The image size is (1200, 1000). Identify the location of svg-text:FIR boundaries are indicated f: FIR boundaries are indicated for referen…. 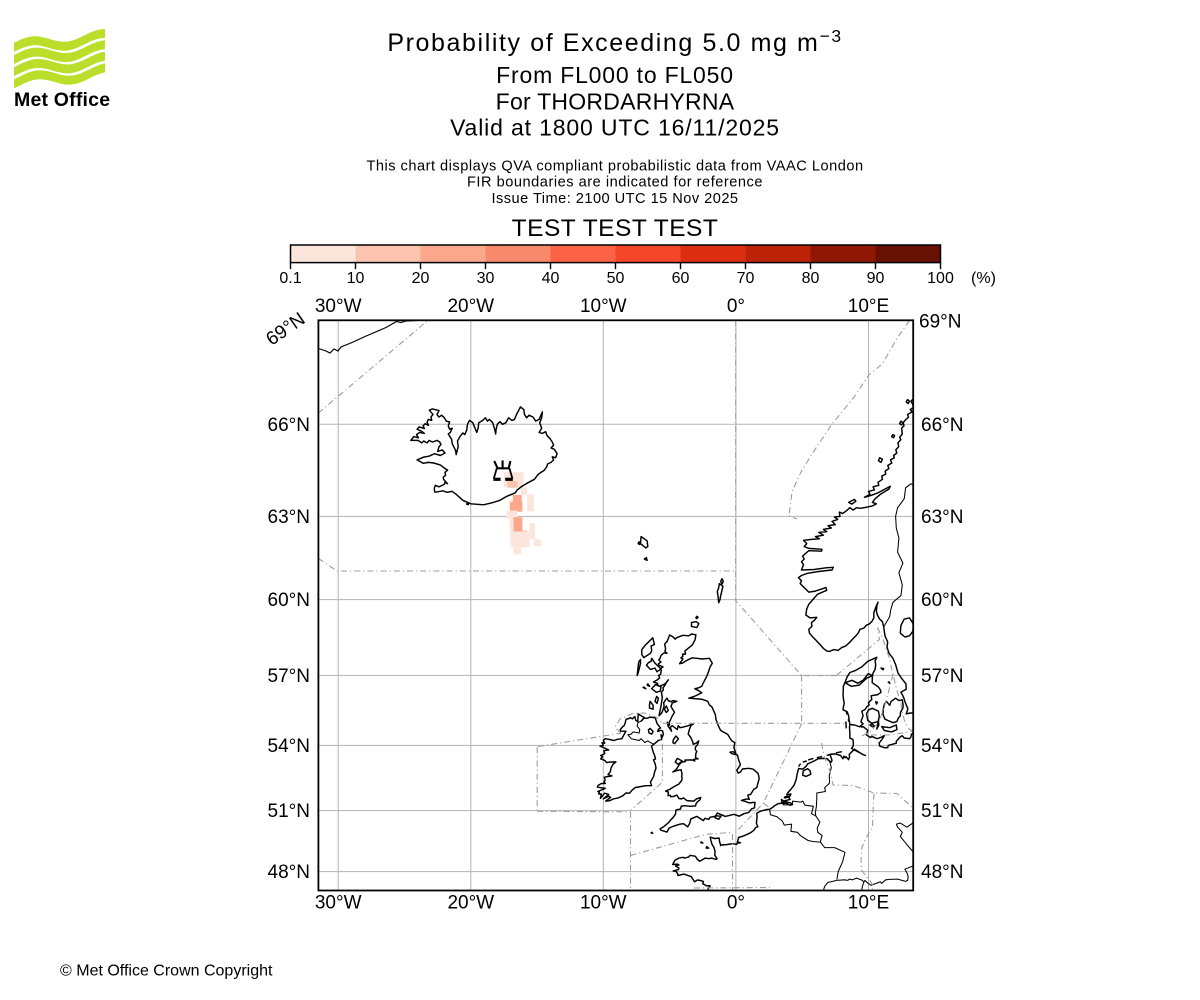
(615, 183).